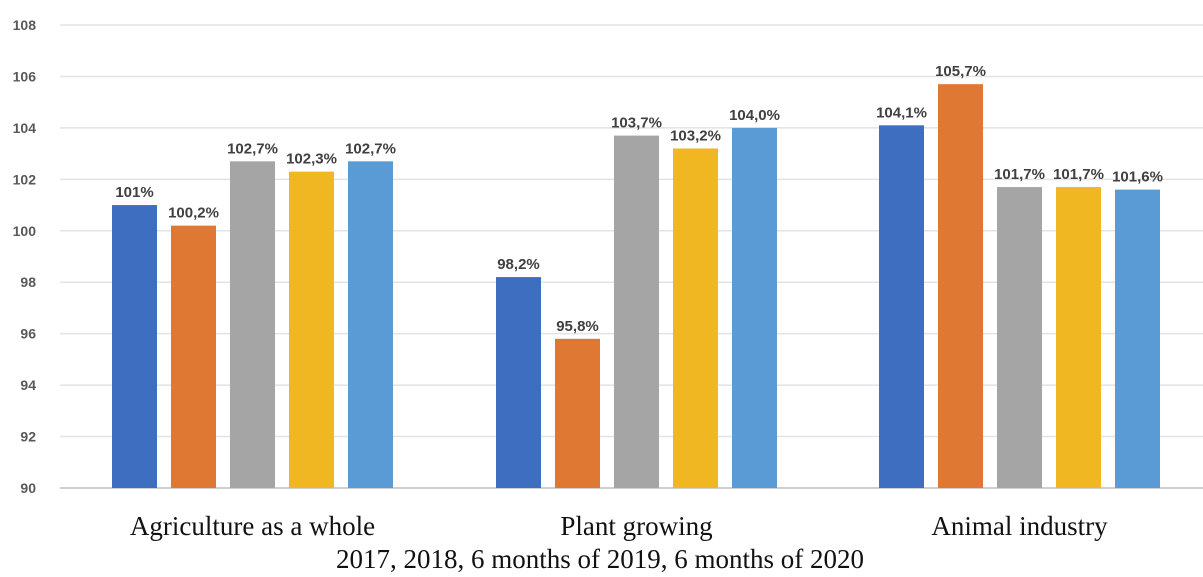 This screenshot has width=1203, height=577. I want to click on category-label: Agriculture as a whole, so click(252, 526).